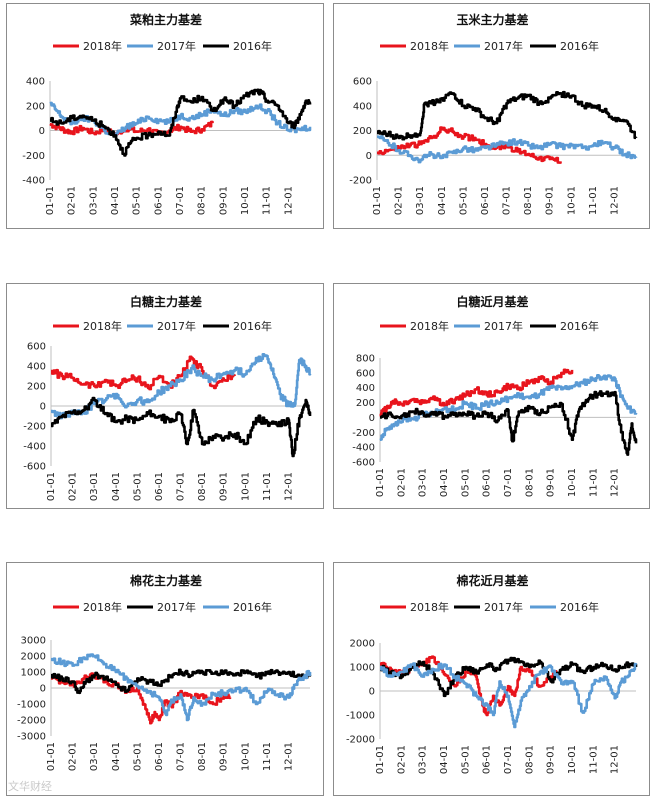 This screenshot has width=656, height=800. Describe the element at coordinates (363, 463) in the screenshot. I see `y-tick-label: -600` at that location.